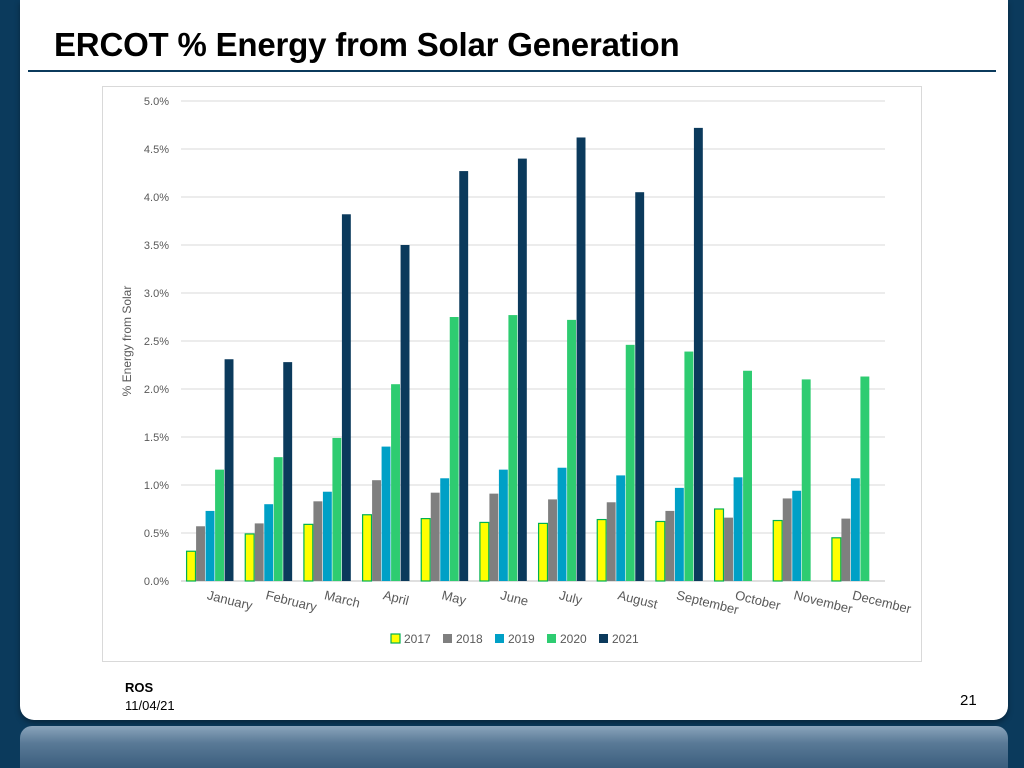 This screenshot has height=768, width=1024. What do you see at coordinates (342, 598) in the screenshot?
I see `x-tick-label: March` at bounding box center [342, 598].